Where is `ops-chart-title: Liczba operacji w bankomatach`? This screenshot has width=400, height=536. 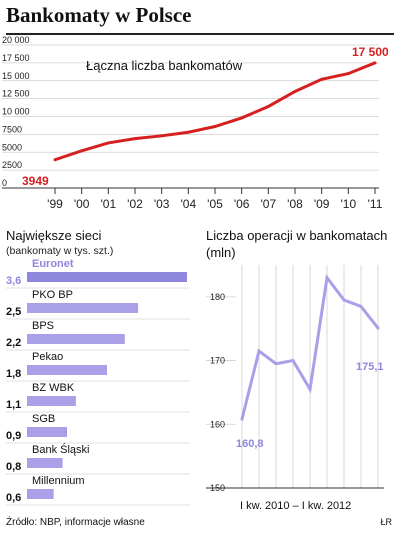
ops-chart-title: Liczba operacji w bankomatach is located at coordinates (297, 235).